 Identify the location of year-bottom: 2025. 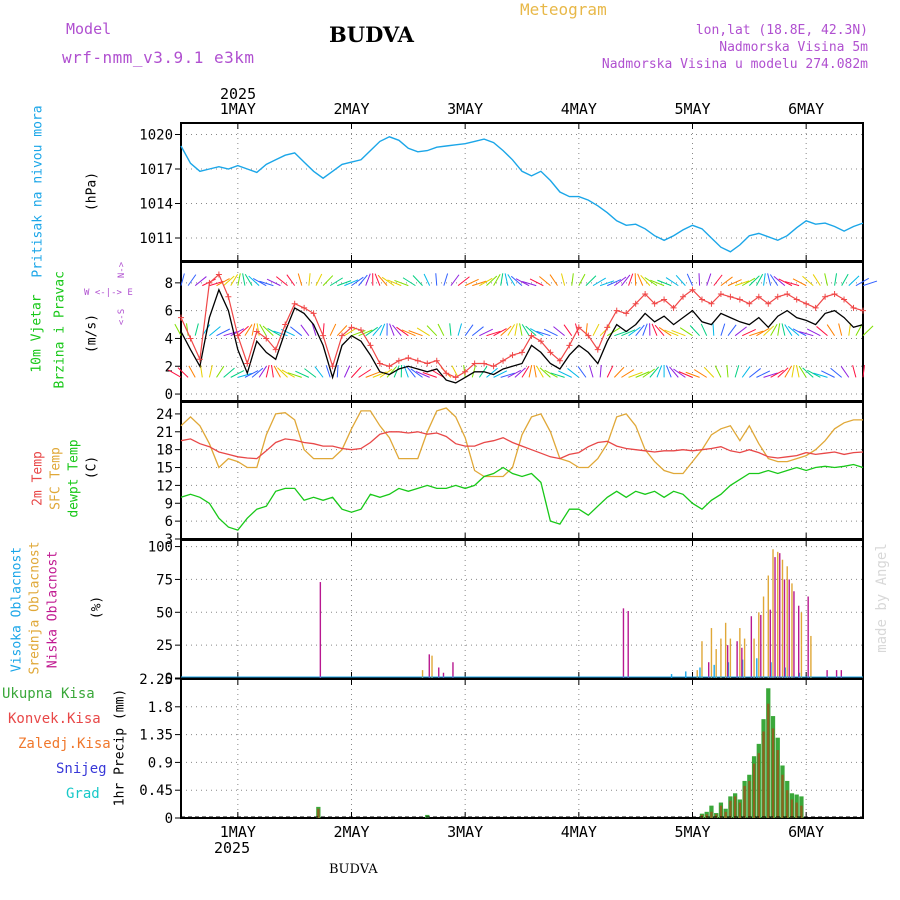
(232, 848).